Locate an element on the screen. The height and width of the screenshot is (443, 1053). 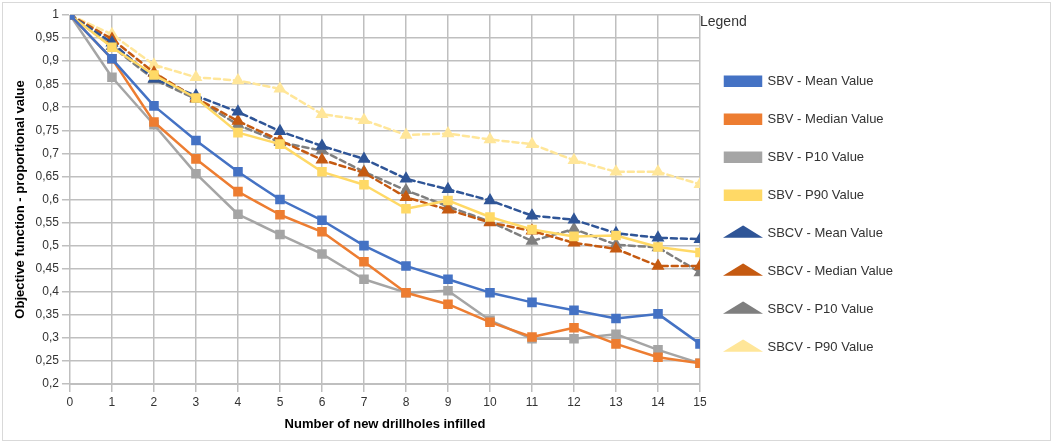
y-tick-label: 0,75 is located at coordinates (47, 129).